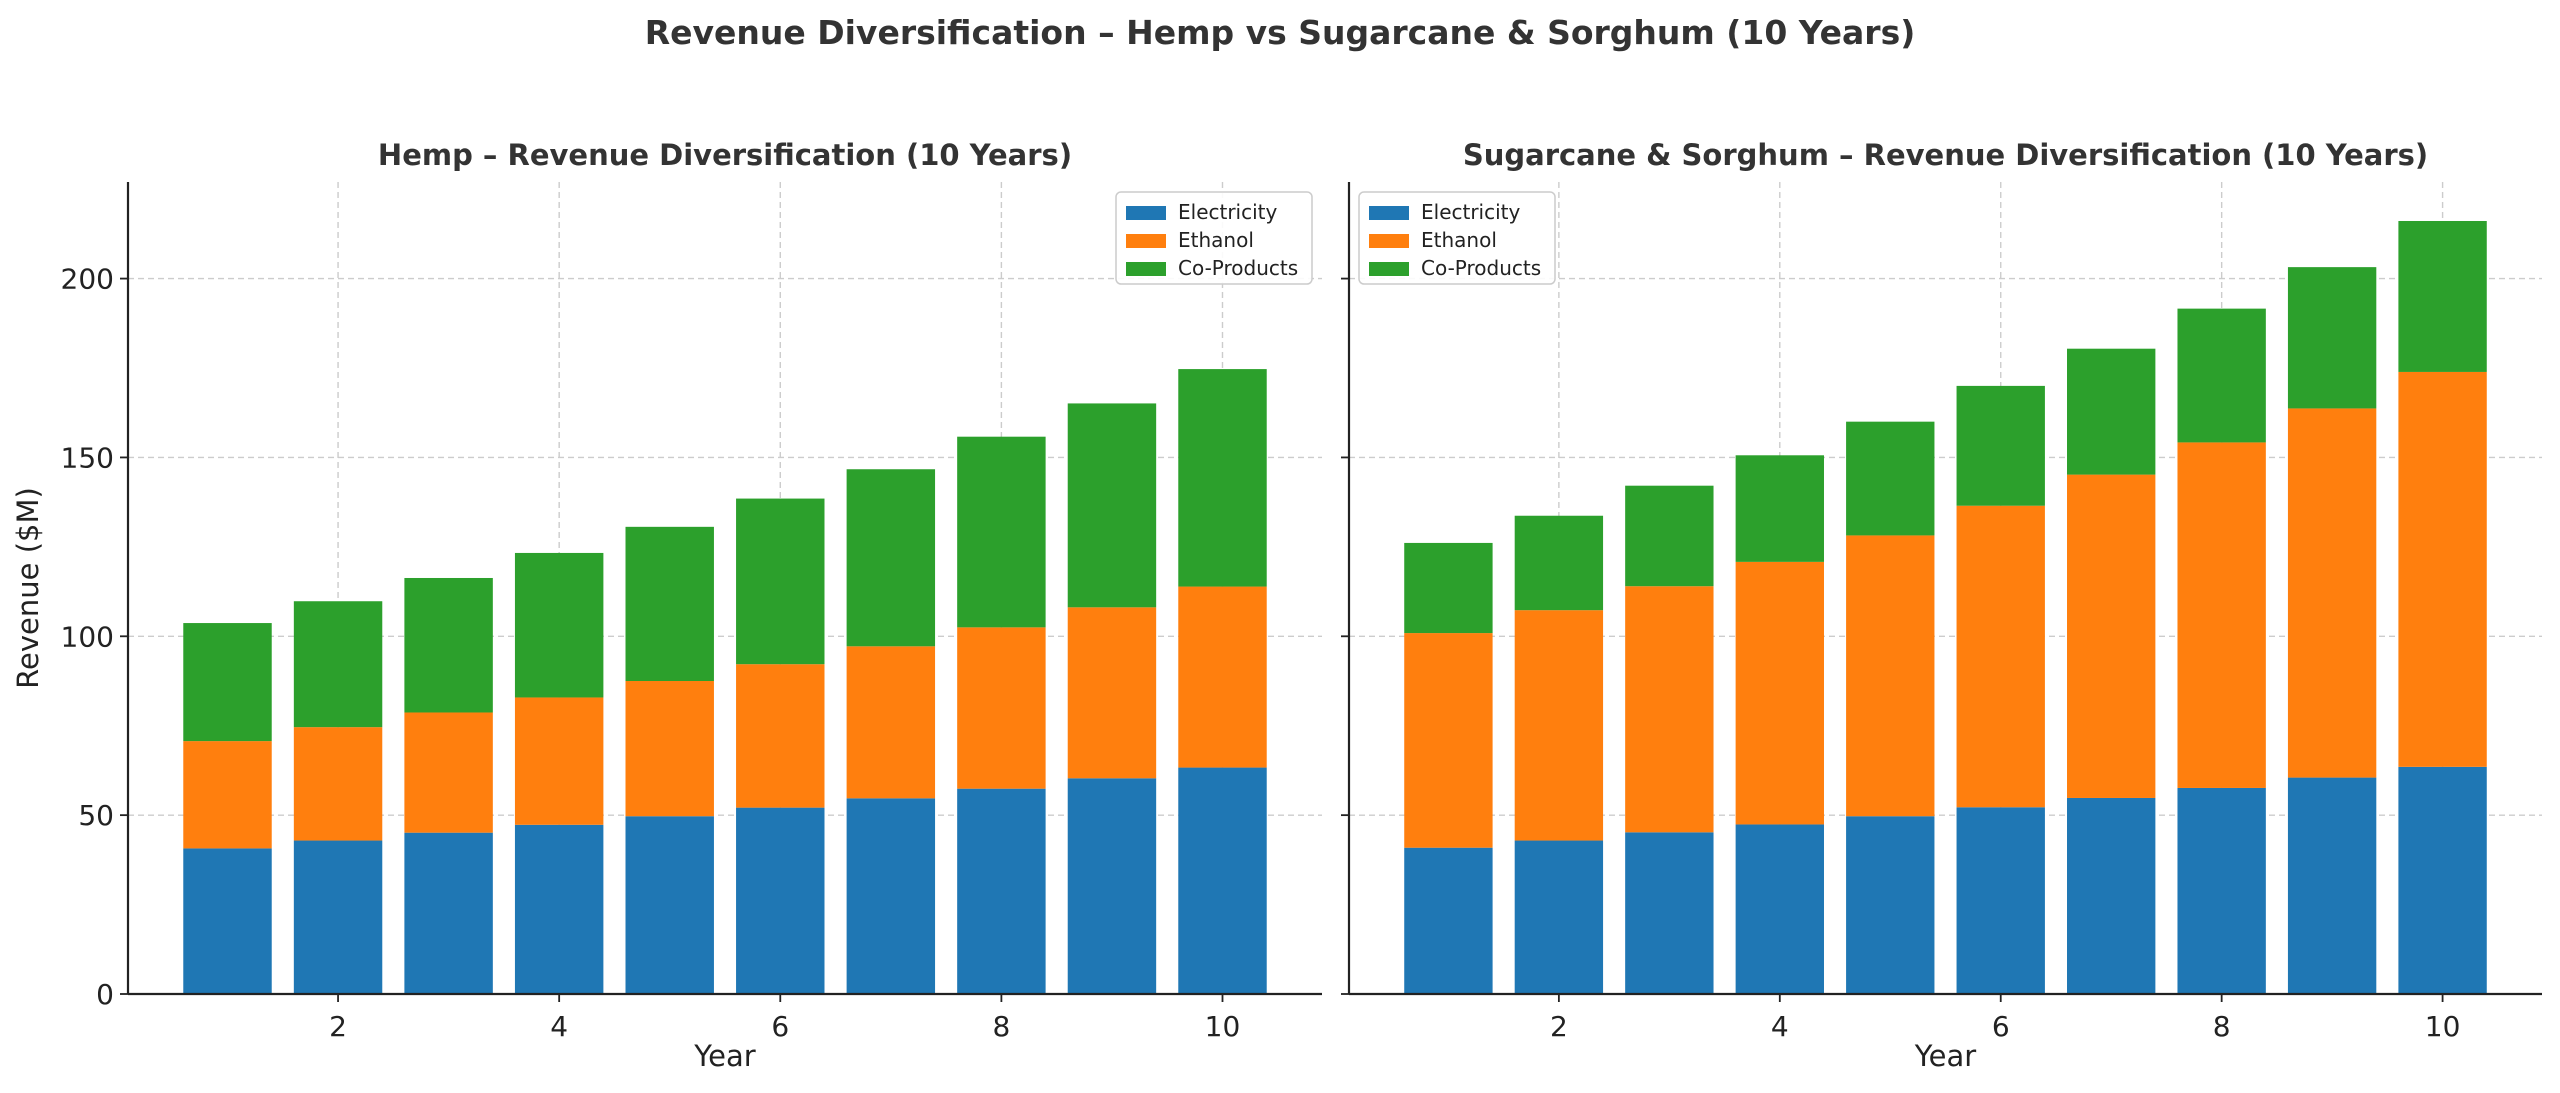 The height and width of the screenshot is (1093, 2560). I want to click on y-tick-label: 100, so click(87, 636).